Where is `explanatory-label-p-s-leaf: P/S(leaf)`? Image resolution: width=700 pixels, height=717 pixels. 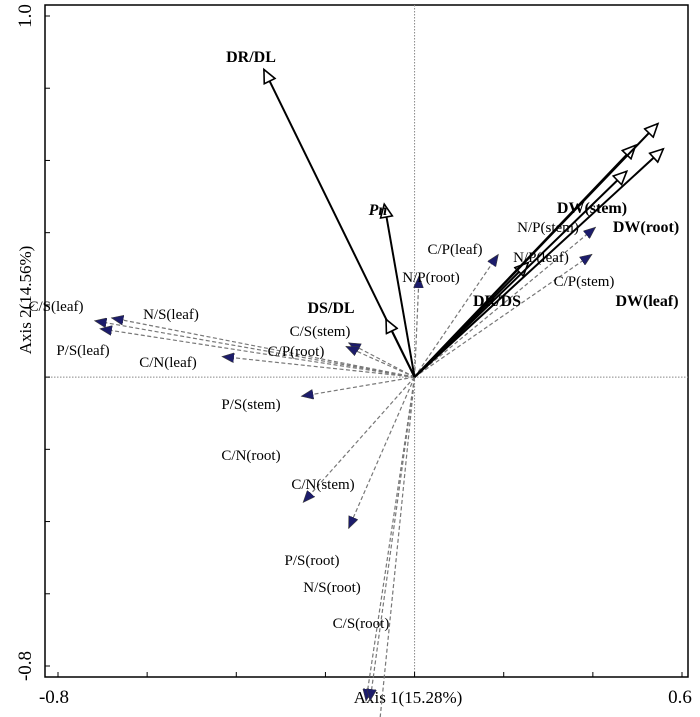
explanatory-label-p-s-leaf: P/S(leaf) is located at coordinates (82, 351).